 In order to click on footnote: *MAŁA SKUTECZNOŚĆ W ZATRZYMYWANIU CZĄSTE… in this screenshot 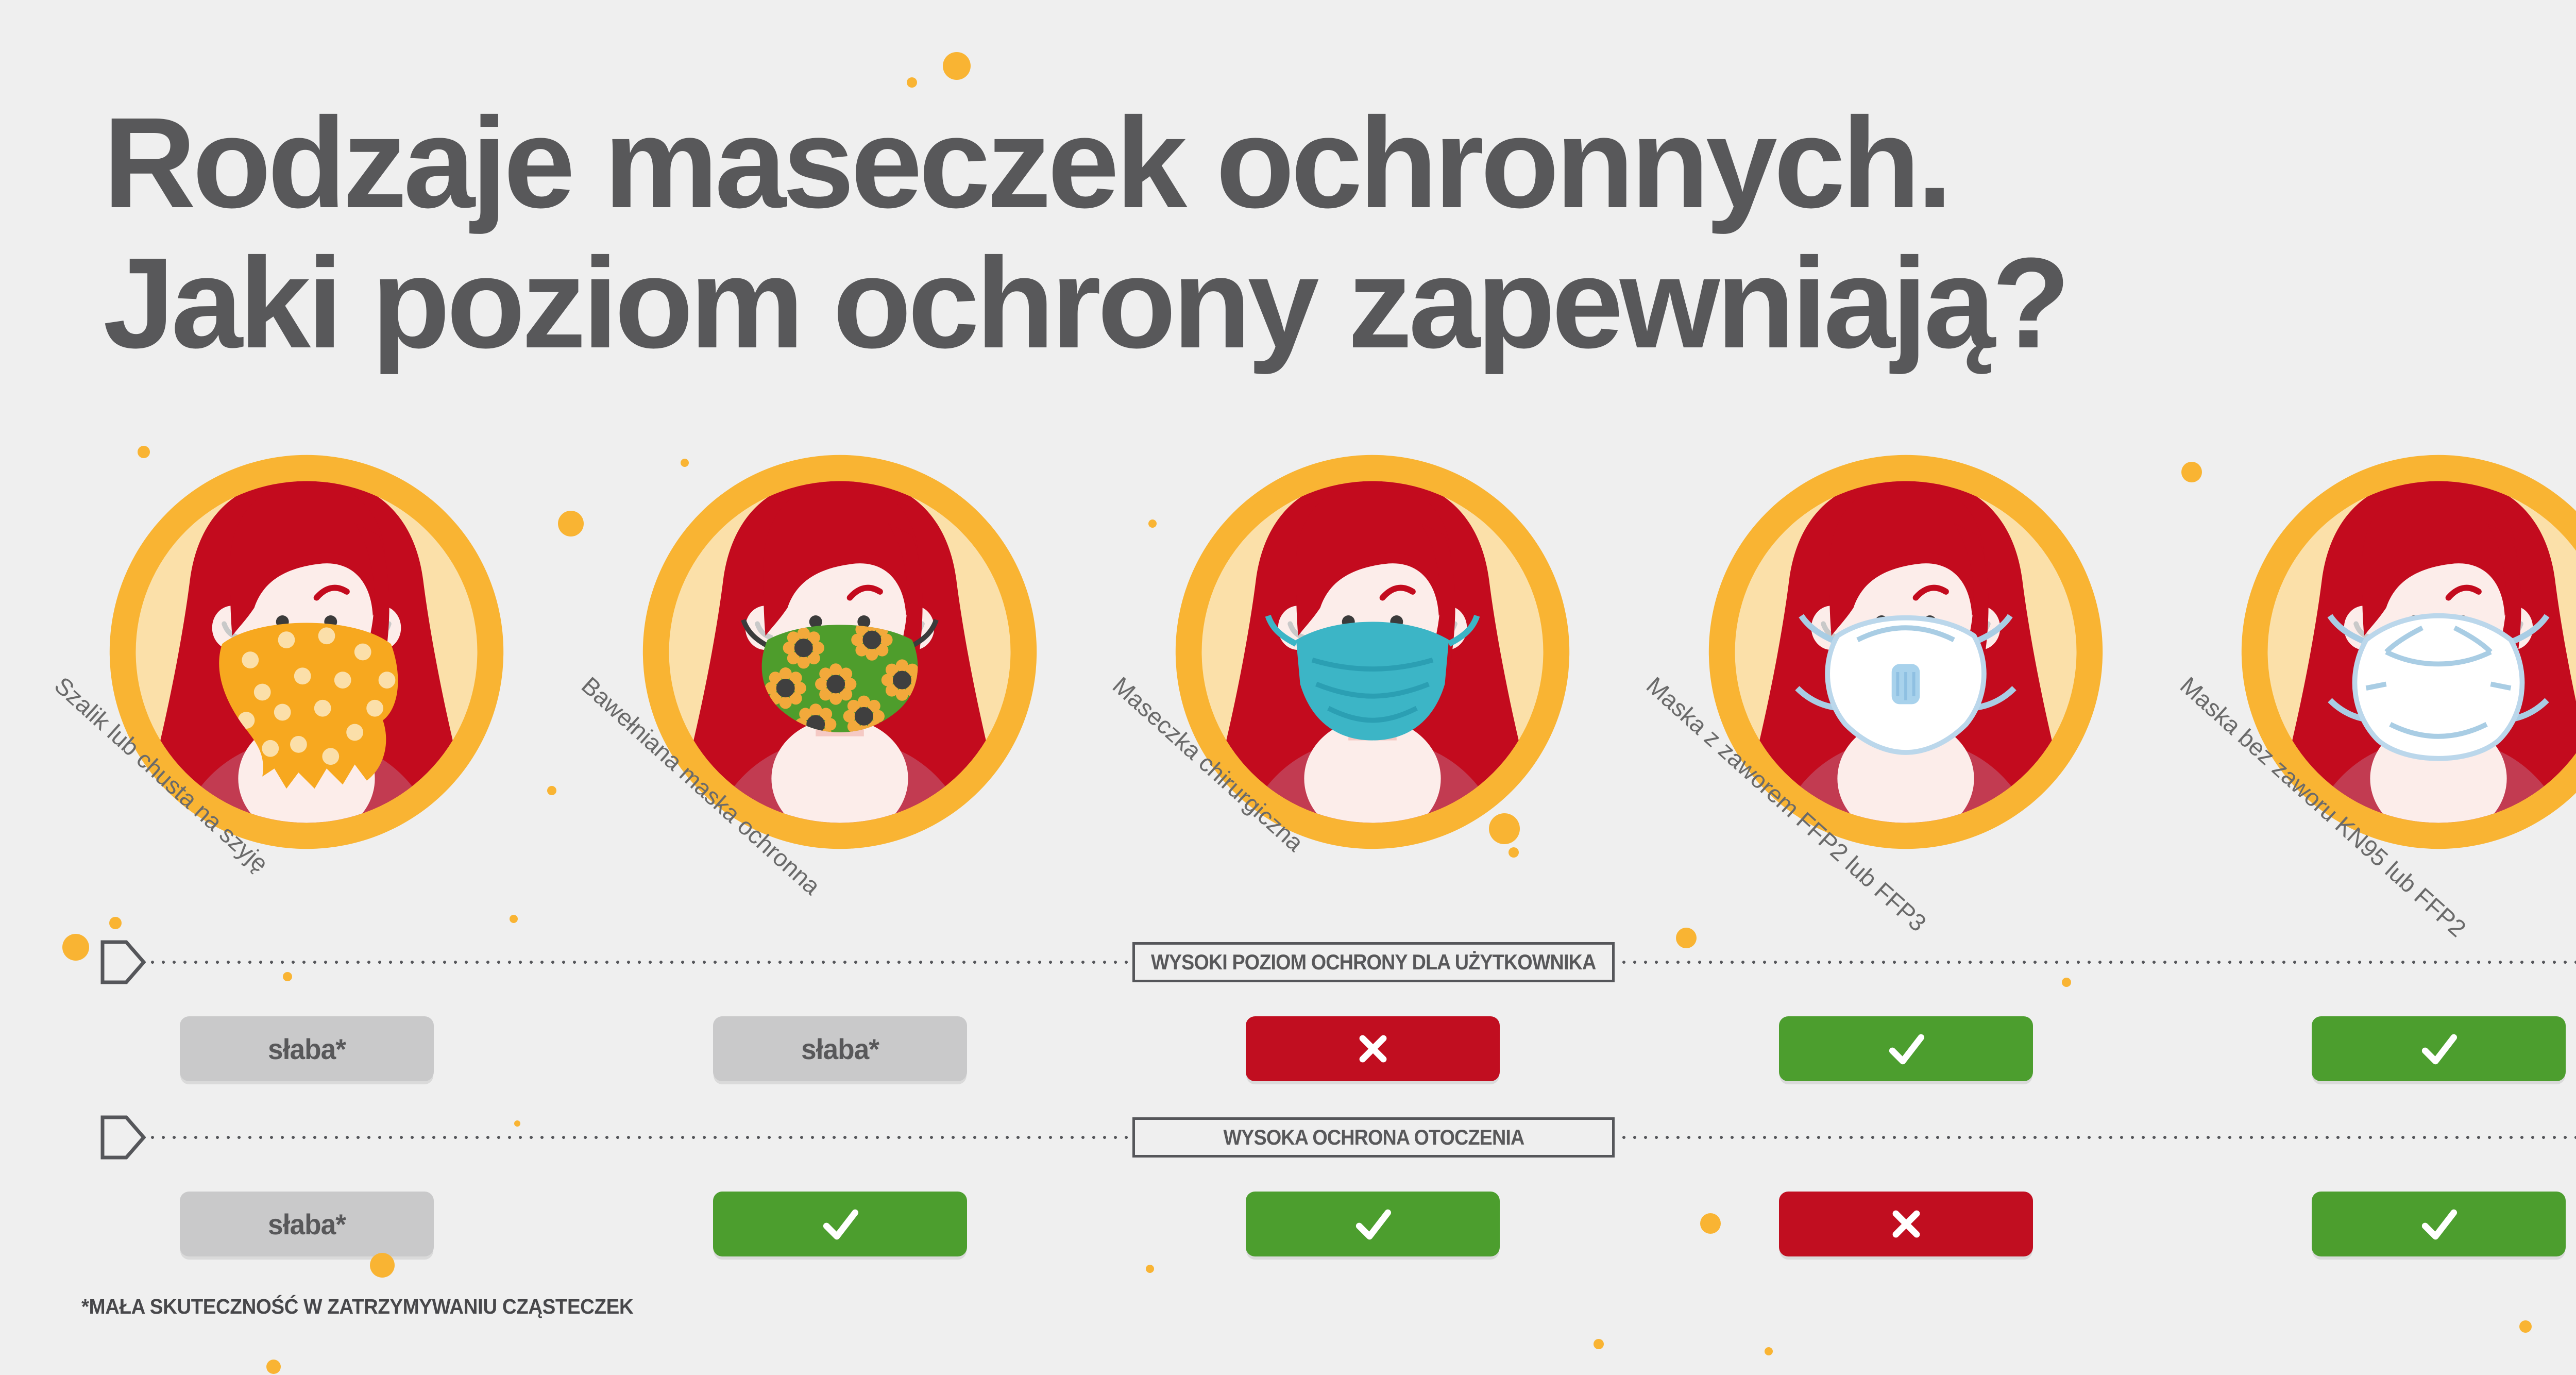, I will do `click(357, 1306)`.